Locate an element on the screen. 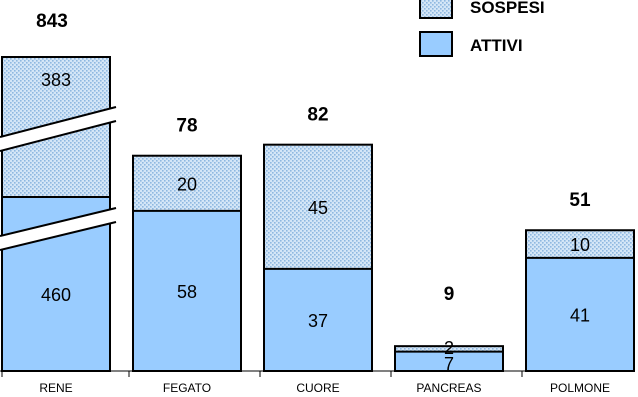 The image size is (638, 397). legend-swatch-sospesi is located at coordinates (436, 9).